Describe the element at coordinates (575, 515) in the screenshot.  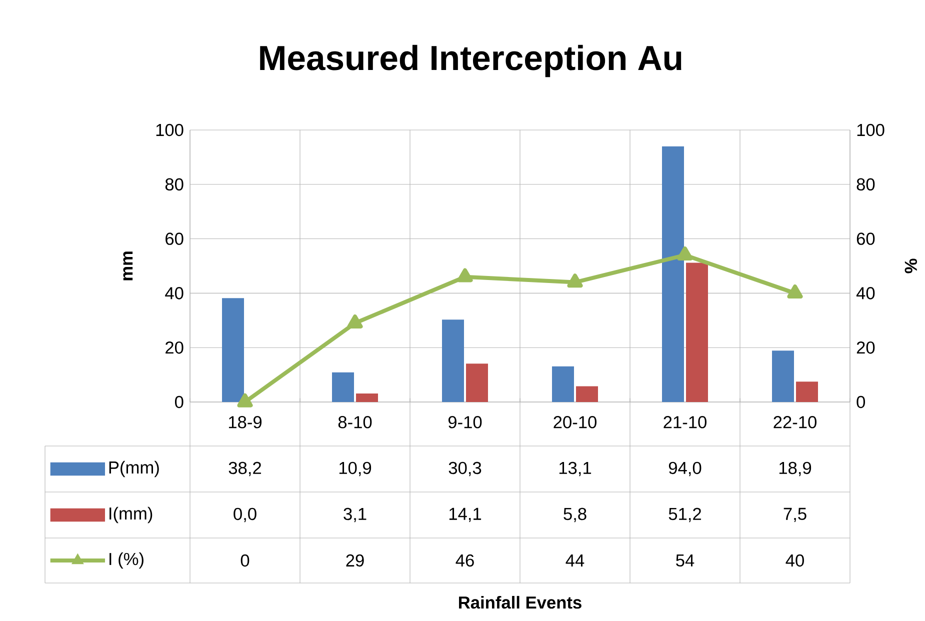
I see `data-label: 5,8` at that location.